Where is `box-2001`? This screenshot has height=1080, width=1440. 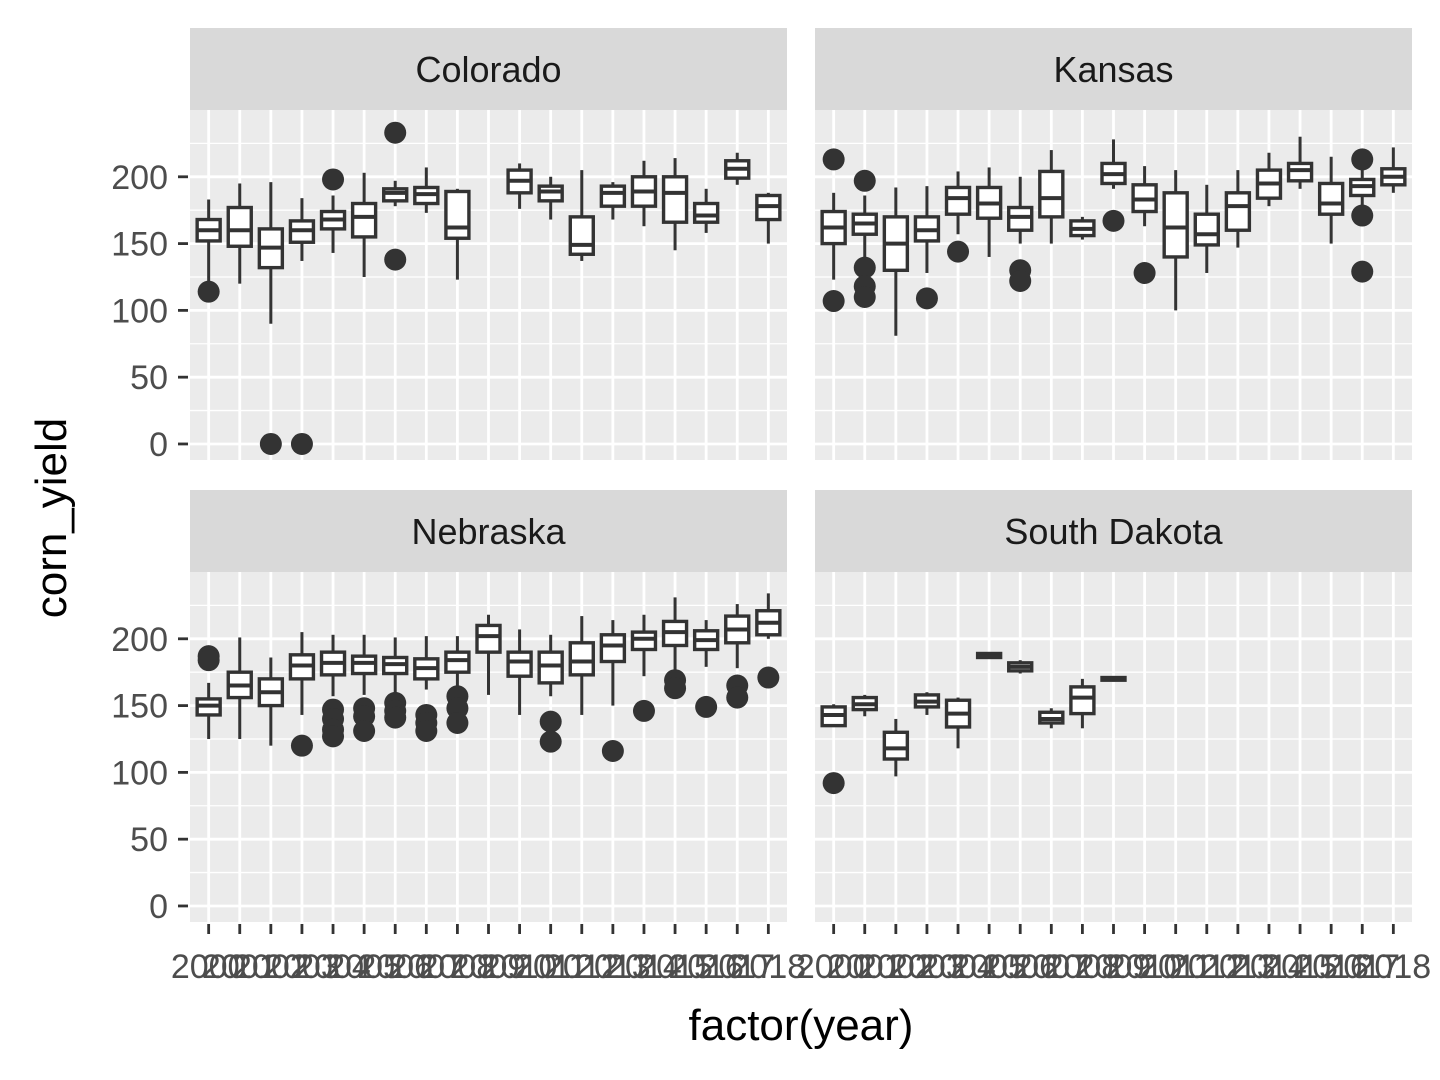
box-2001 is located at coordinates (239, 233).